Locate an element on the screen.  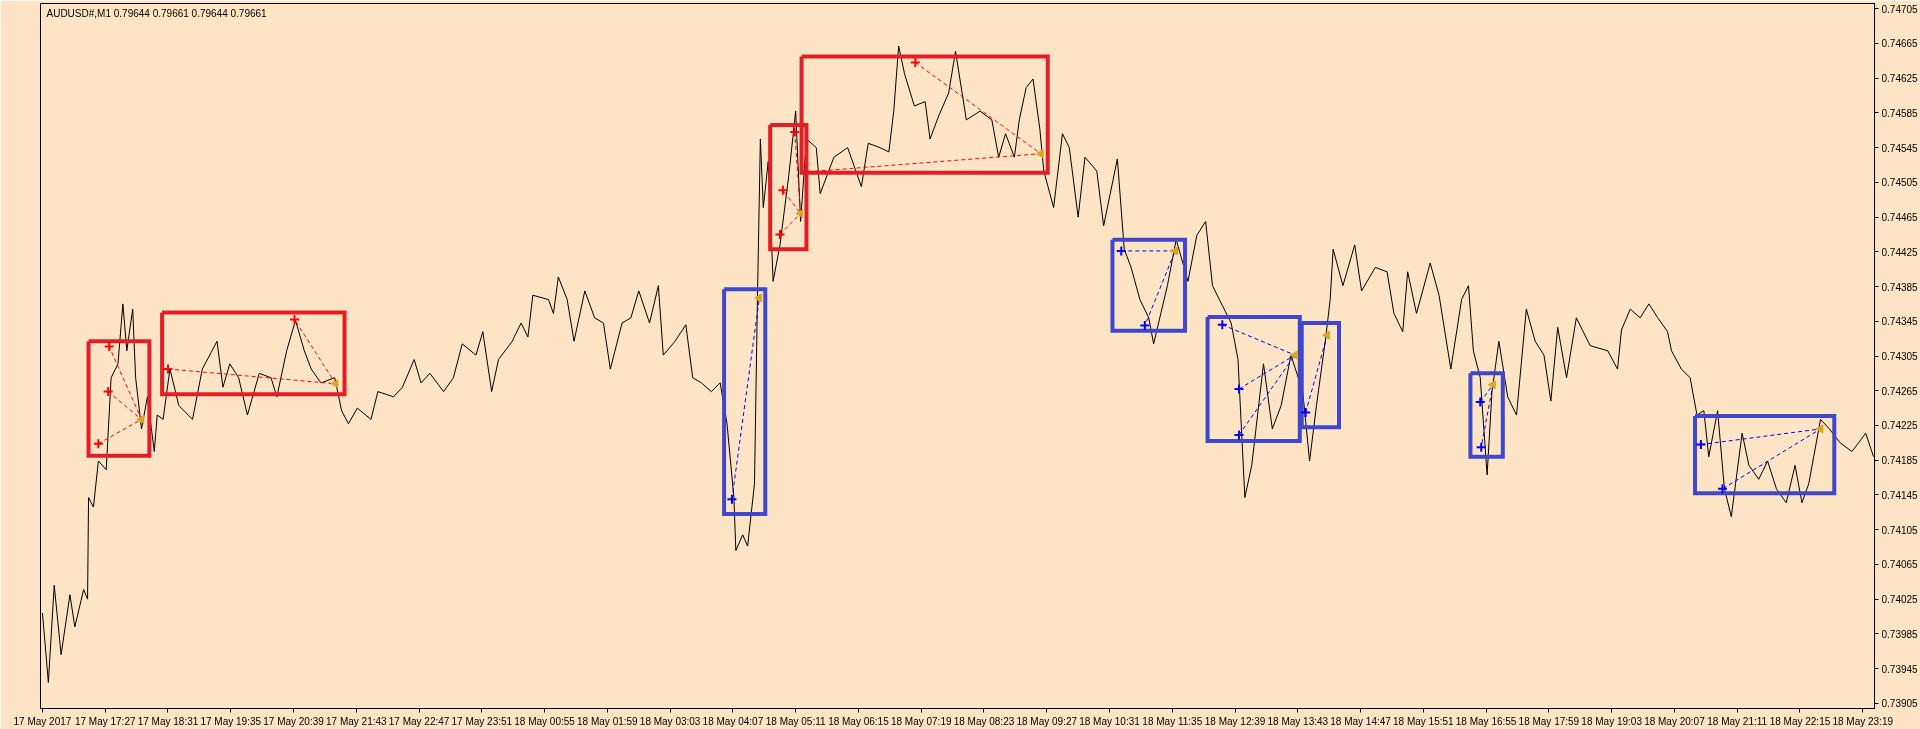
x-tick-label: 17 May 18:31 is located at coordinates (168, 721).